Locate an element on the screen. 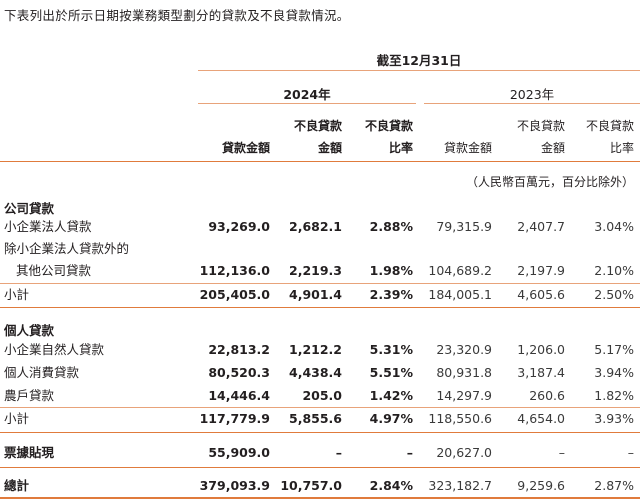 The image size is (640, 500). table-row-other-corp-line1: 除小企業法人貸款外的 is located at coordinates (320, 249).